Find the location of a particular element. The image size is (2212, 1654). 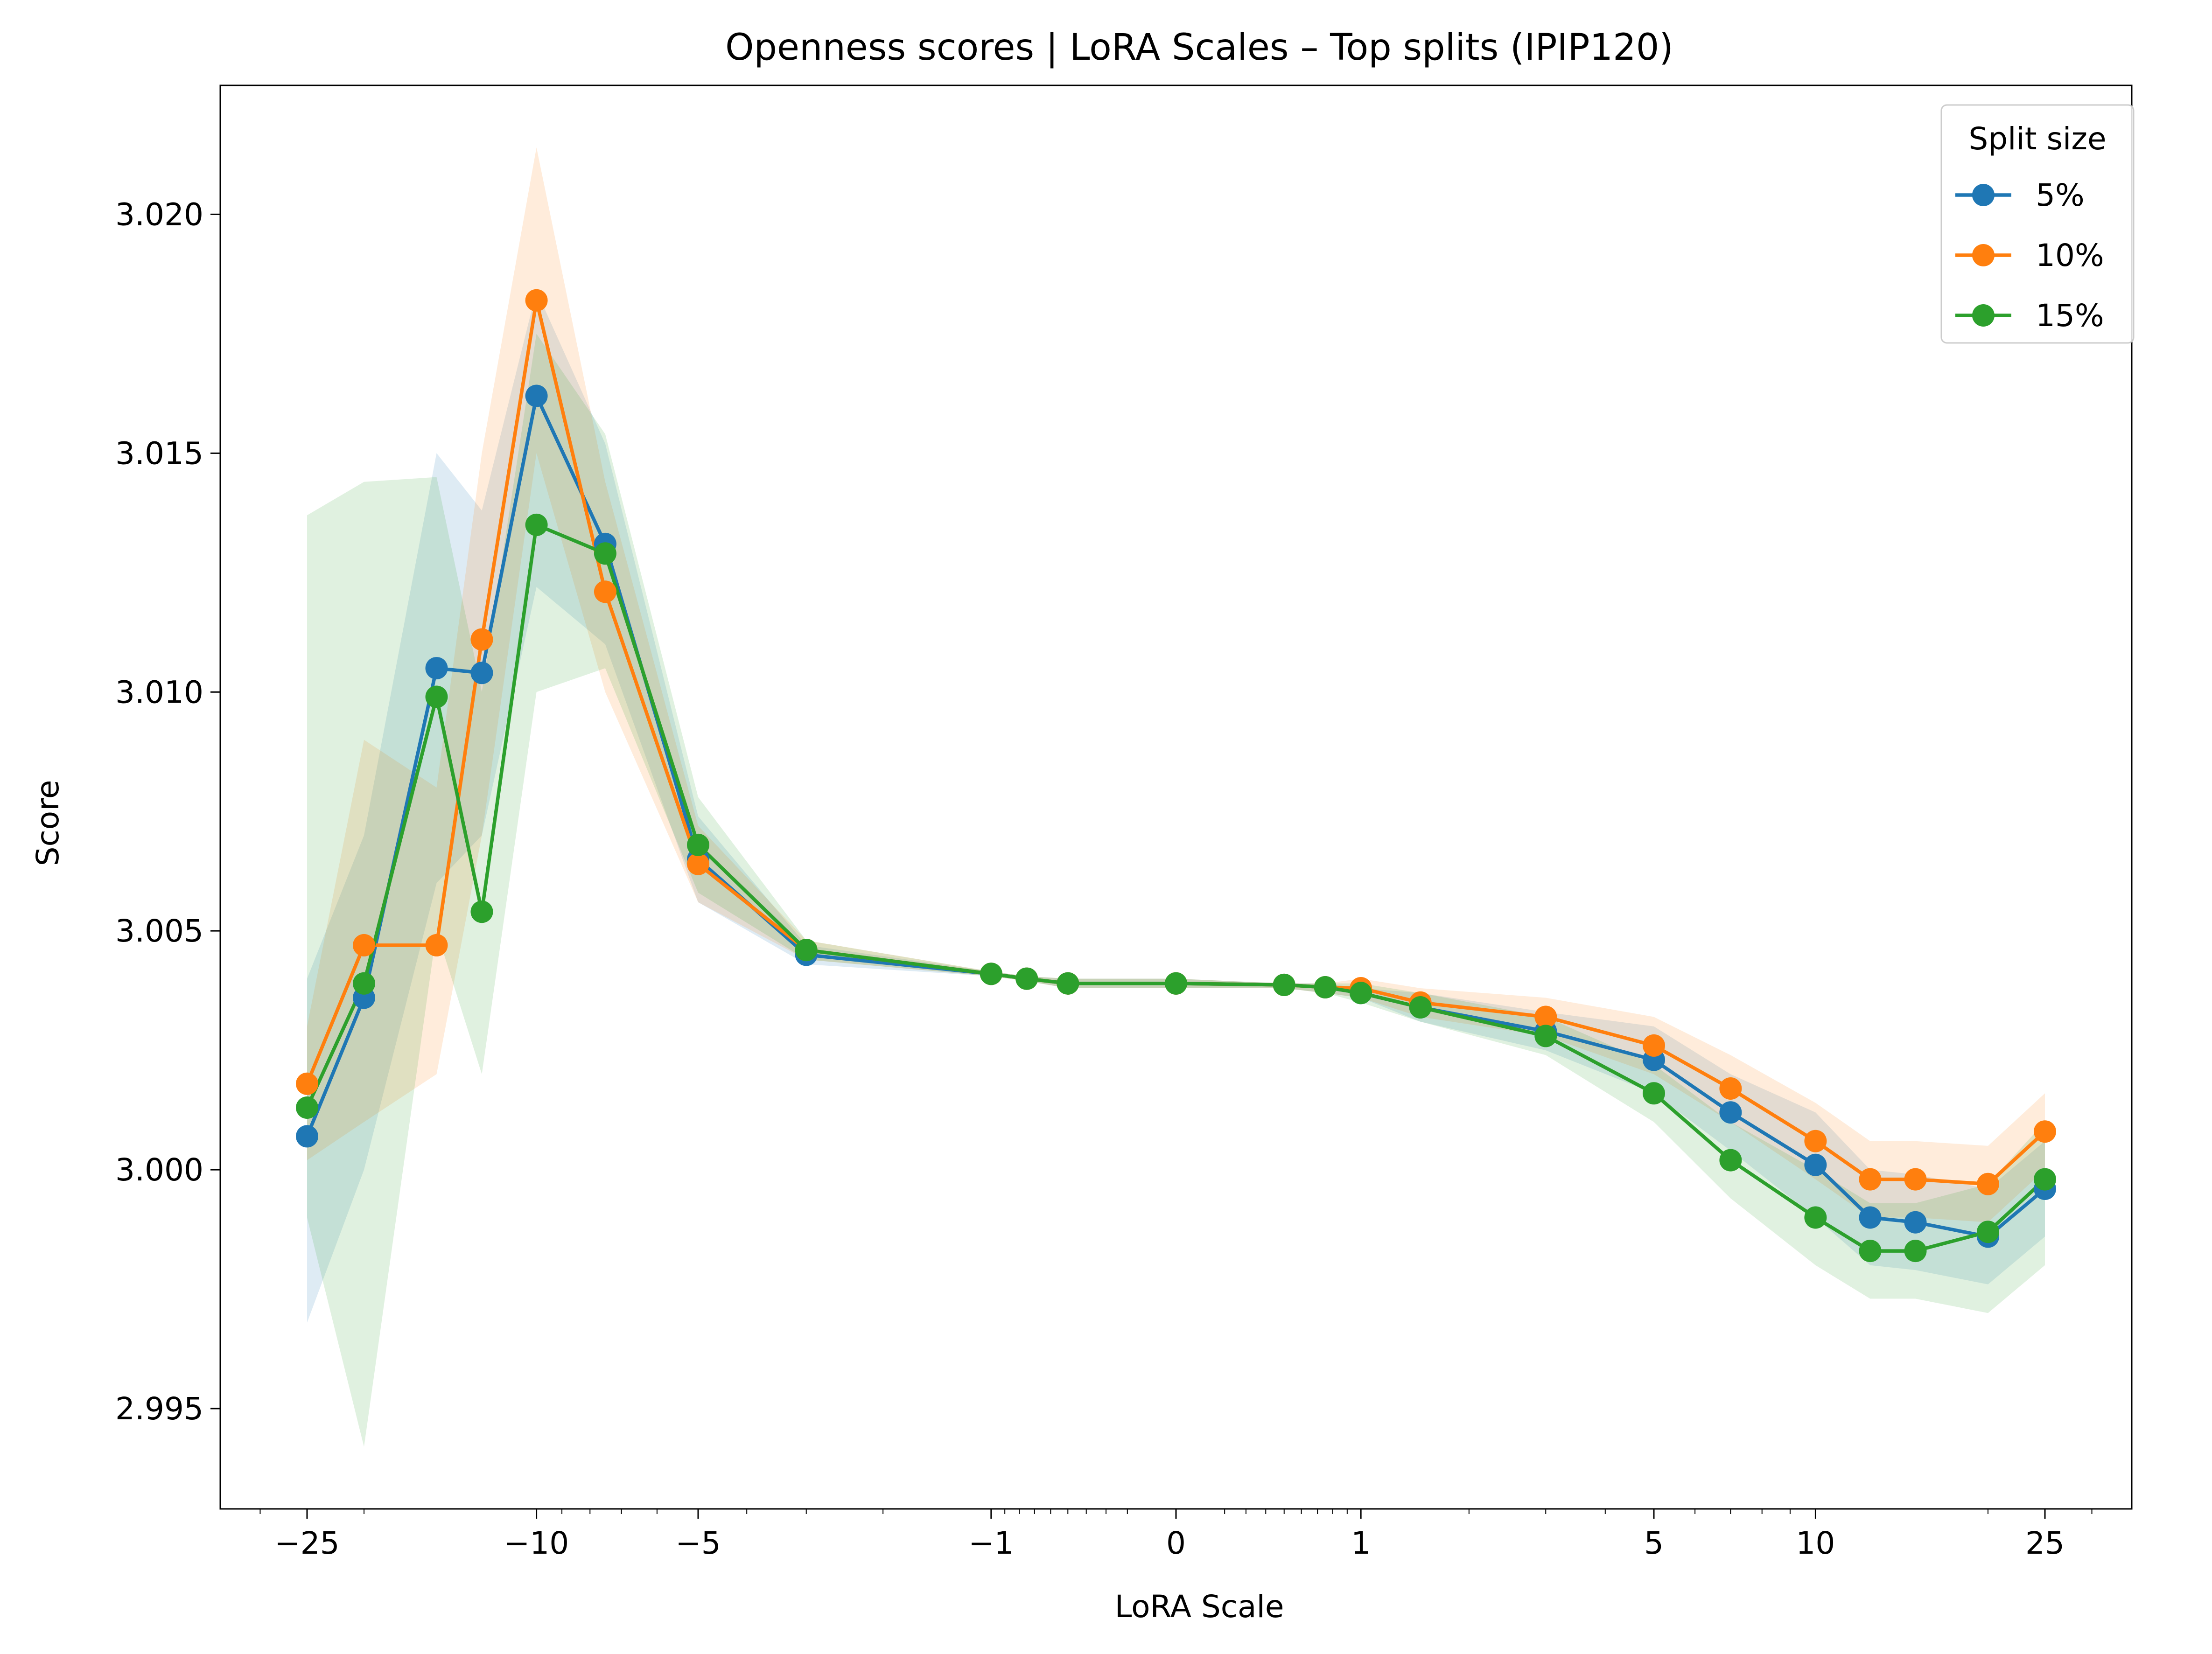

legend-label-2: 10% is located at coordinates (2070, 255).